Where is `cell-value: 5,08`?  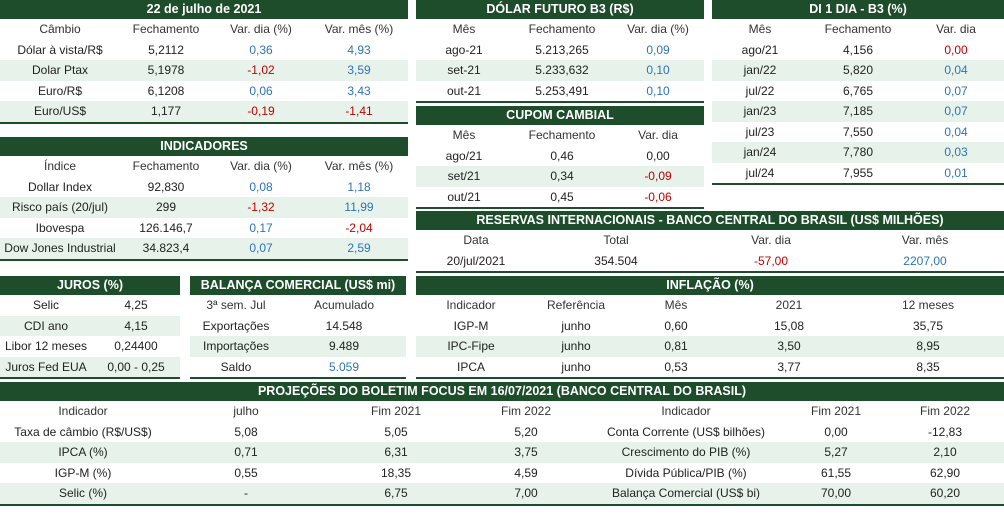 cell-value: 5,08 is located at coordinates (246, 431).